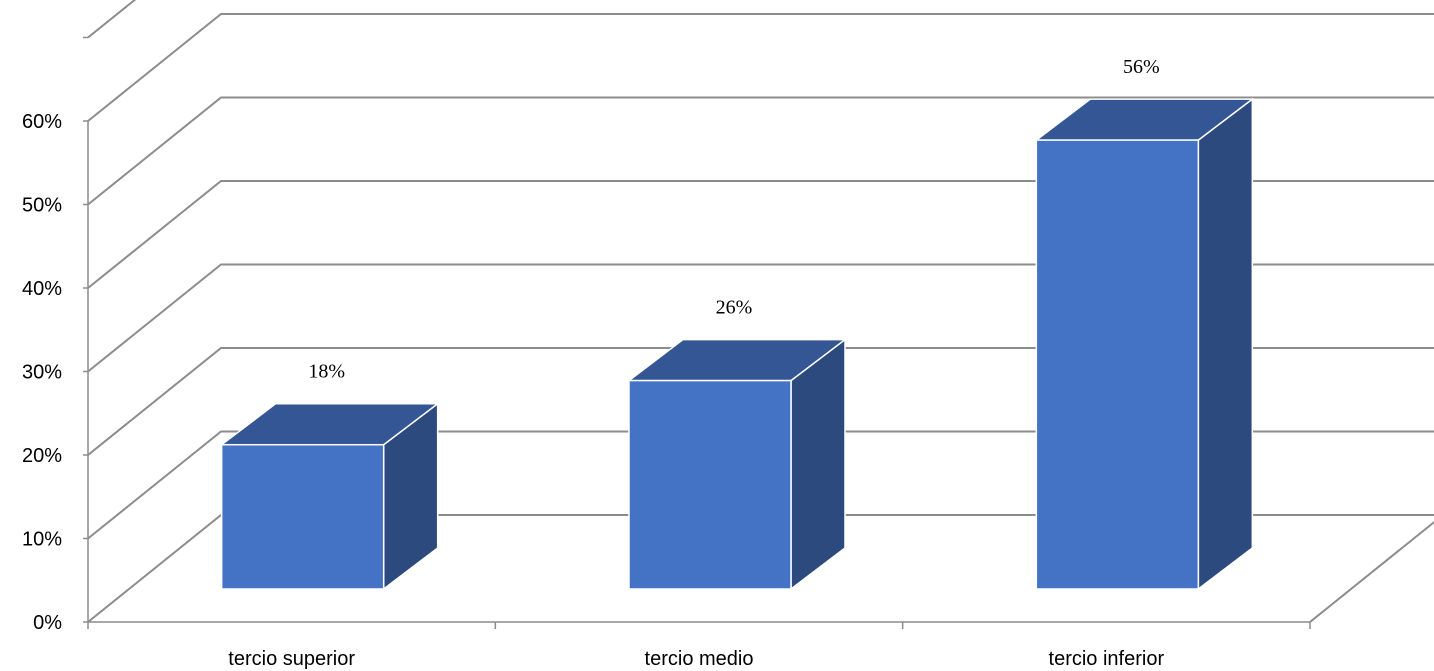 The width and height of the screenshot is (1434, 671). What do you see at coordinates (1107, 659) in the screenshot?
I see `x-category-label: tercio inferior` at bounding box center [1107, 659].